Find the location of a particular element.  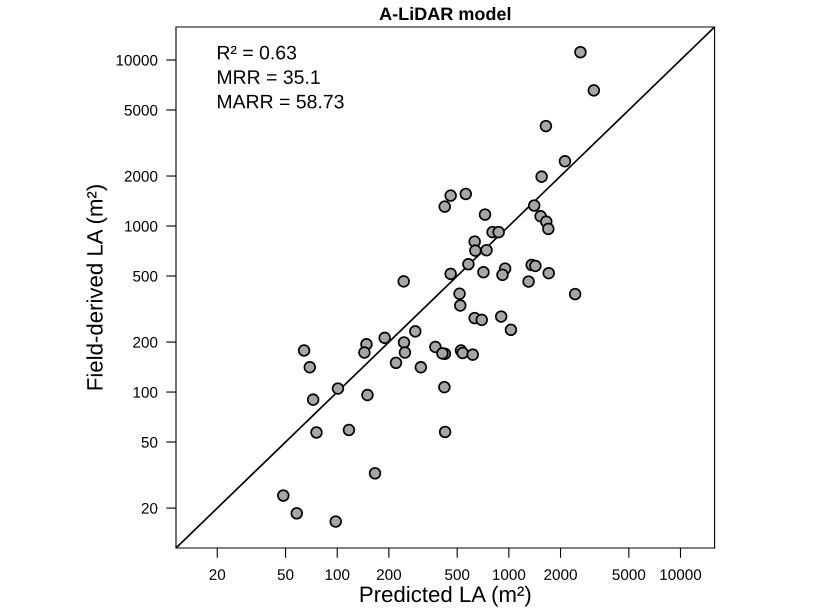

x-tick-label: 200 is located at coordinates (389, 574).